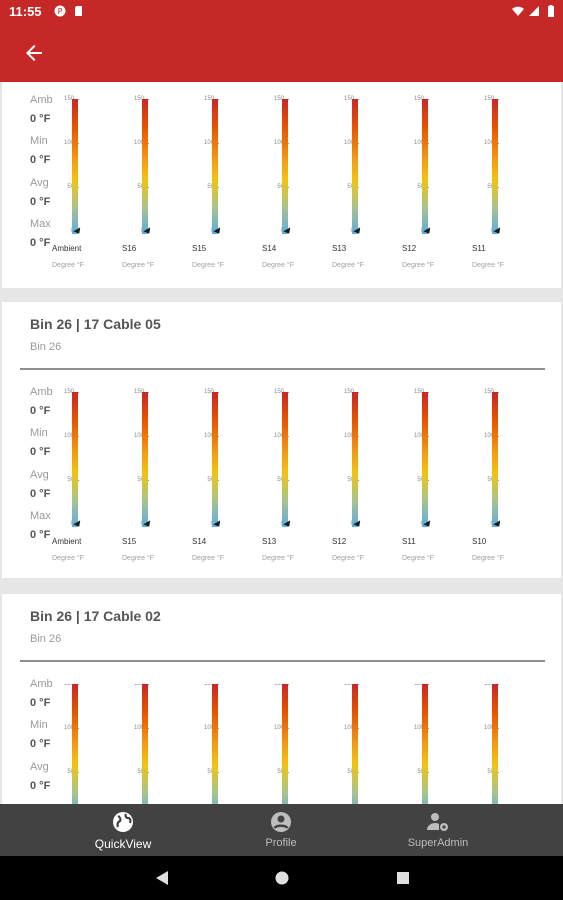 Image resolution: width=563 pixels, height=900 pixels. Describe the element at coordinates (25, 11) in the screenshot. I see `status-time: 11:55` at that location.